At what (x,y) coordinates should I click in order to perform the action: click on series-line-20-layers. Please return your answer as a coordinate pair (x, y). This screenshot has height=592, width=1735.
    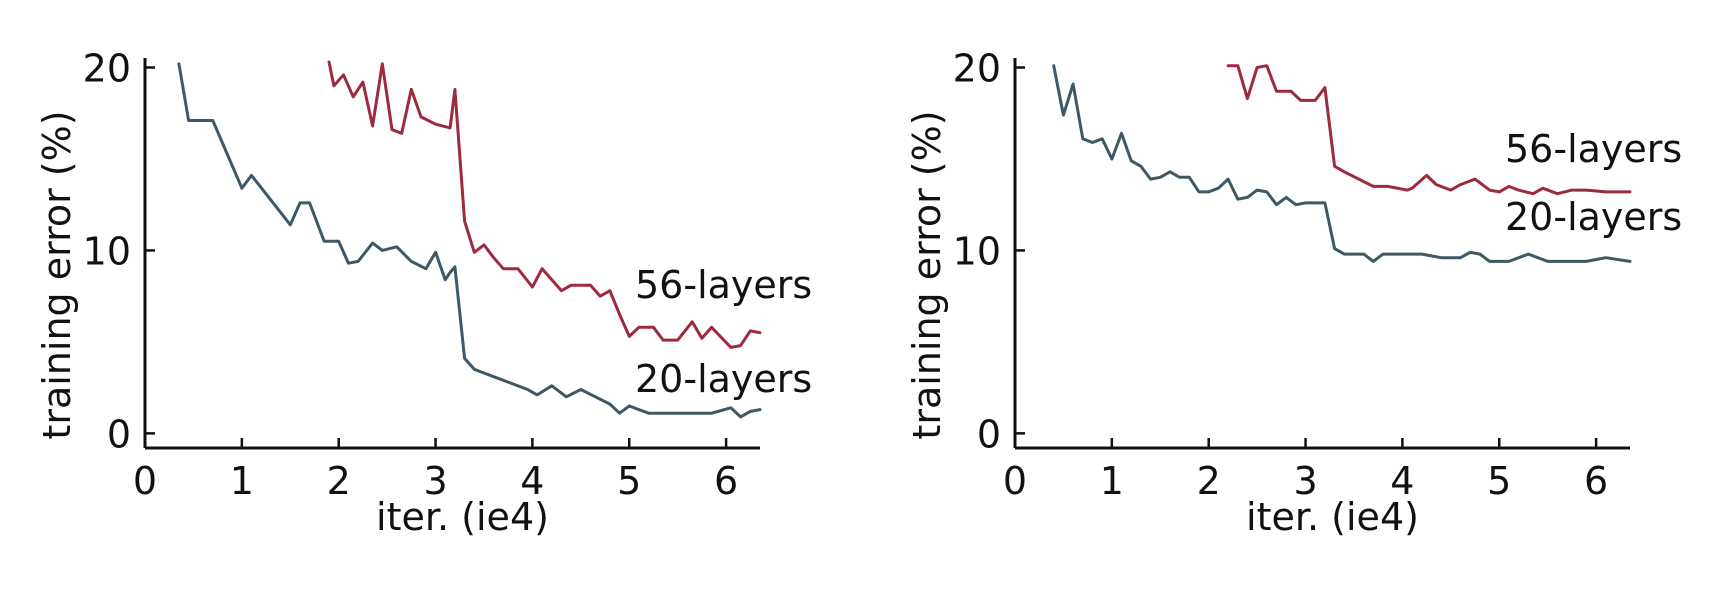
    Looking at the image, I should click on (1342, 163).